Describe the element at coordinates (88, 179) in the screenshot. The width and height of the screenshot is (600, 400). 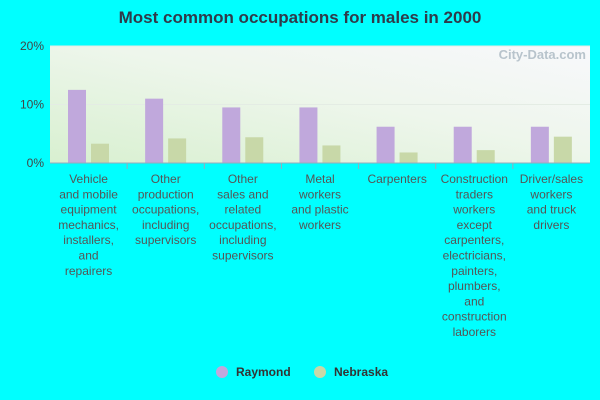
I see `x-category-label-line: Vehicle` at that location.